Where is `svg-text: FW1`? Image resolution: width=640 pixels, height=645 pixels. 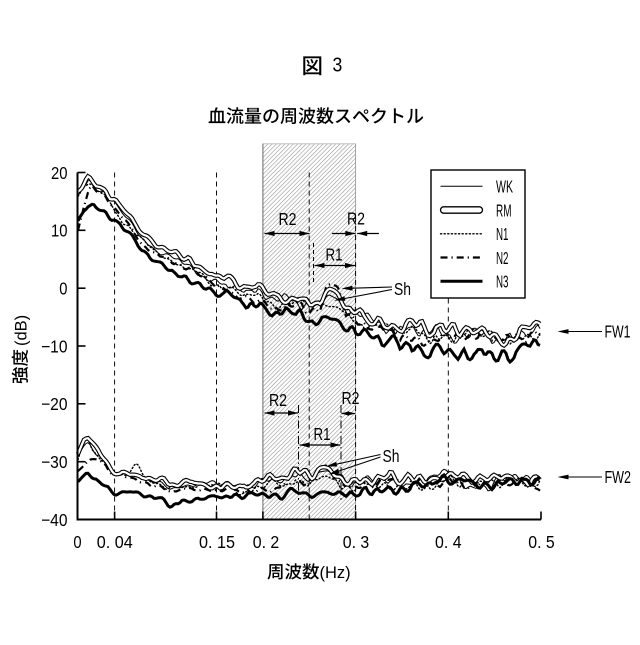
svg-text: FW1 is located at coordinates (618, 332).